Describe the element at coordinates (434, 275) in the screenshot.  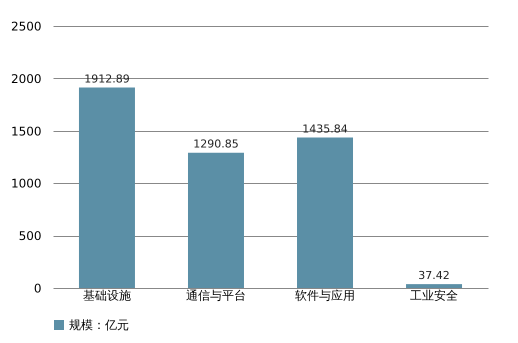
I see `data-label: 37.42` at that location.